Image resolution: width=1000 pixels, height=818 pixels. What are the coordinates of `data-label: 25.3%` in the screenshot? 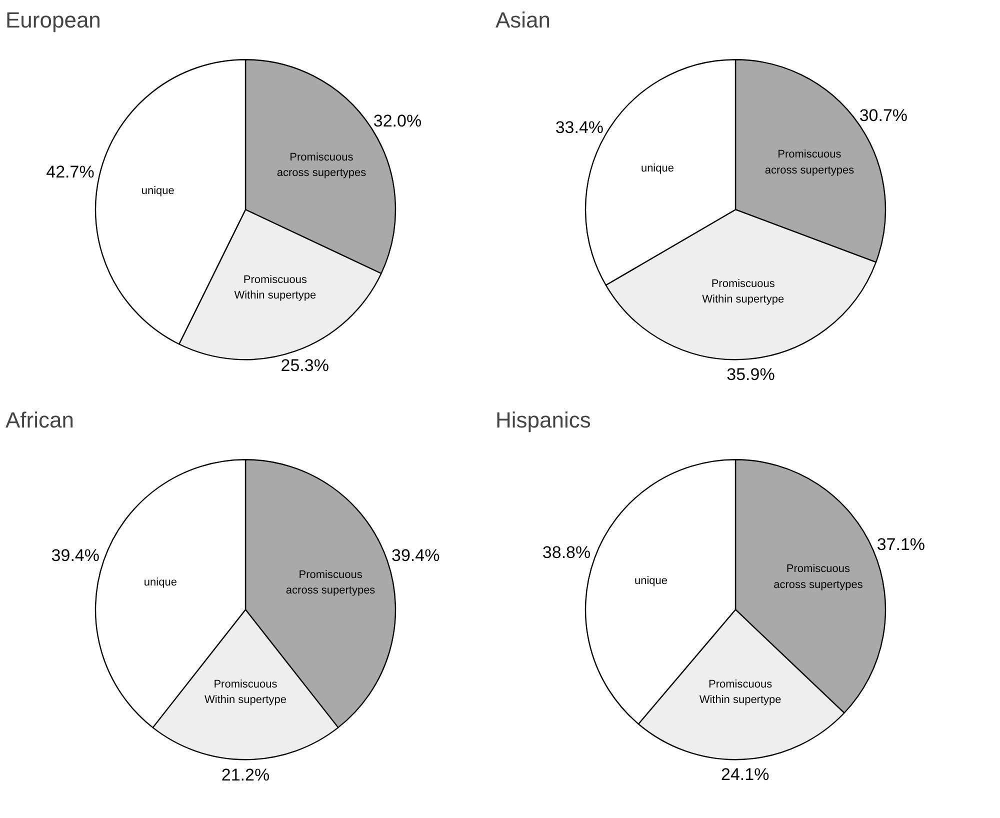 It's located at (304, 366).